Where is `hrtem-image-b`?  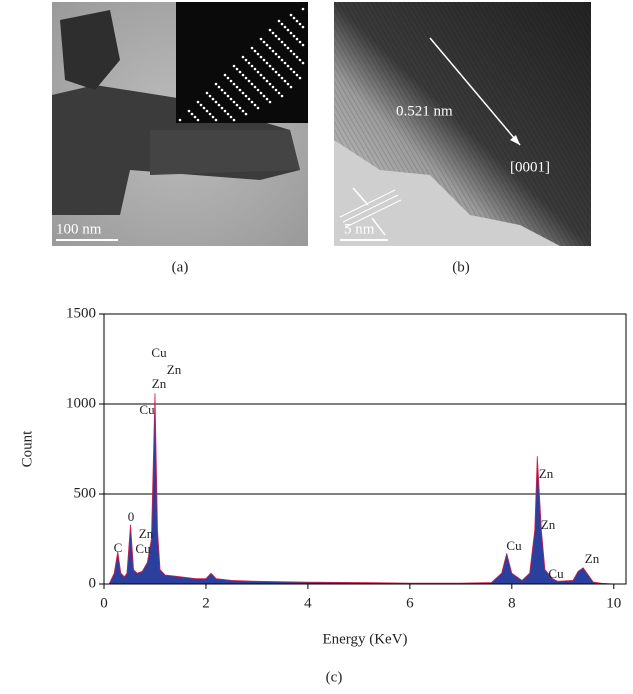
hrtem-image-b is located at coordinates (462, 124).